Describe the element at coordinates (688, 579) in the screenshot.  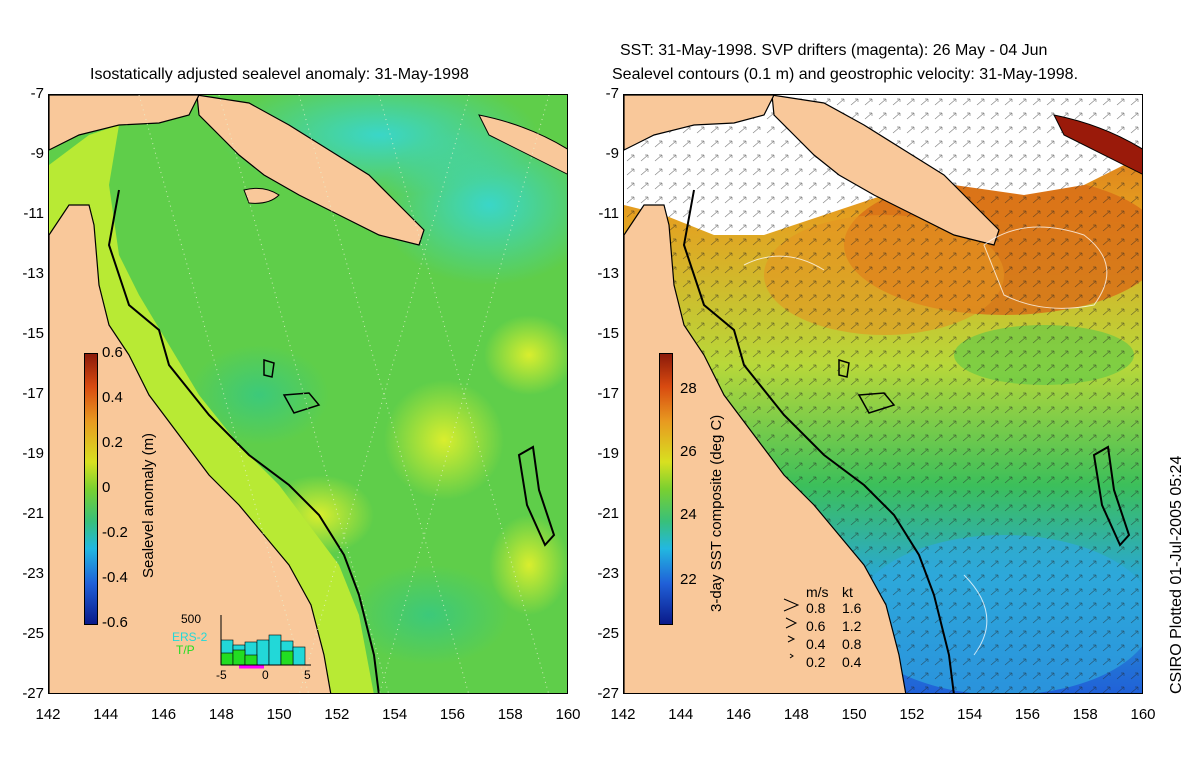
I see `sst-colorbar-tick: 22` at that location.